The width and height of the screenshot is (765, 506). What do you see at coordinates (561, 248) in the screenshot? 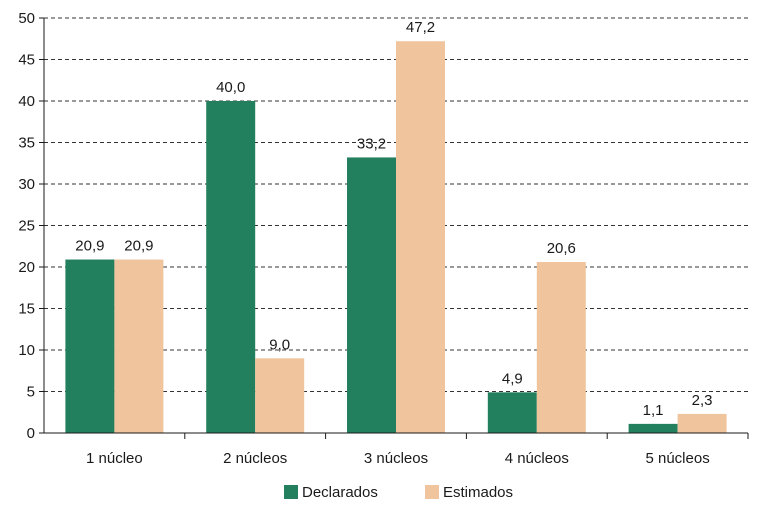
I see `data-label: 20,6` at bounding box center [561, 248].